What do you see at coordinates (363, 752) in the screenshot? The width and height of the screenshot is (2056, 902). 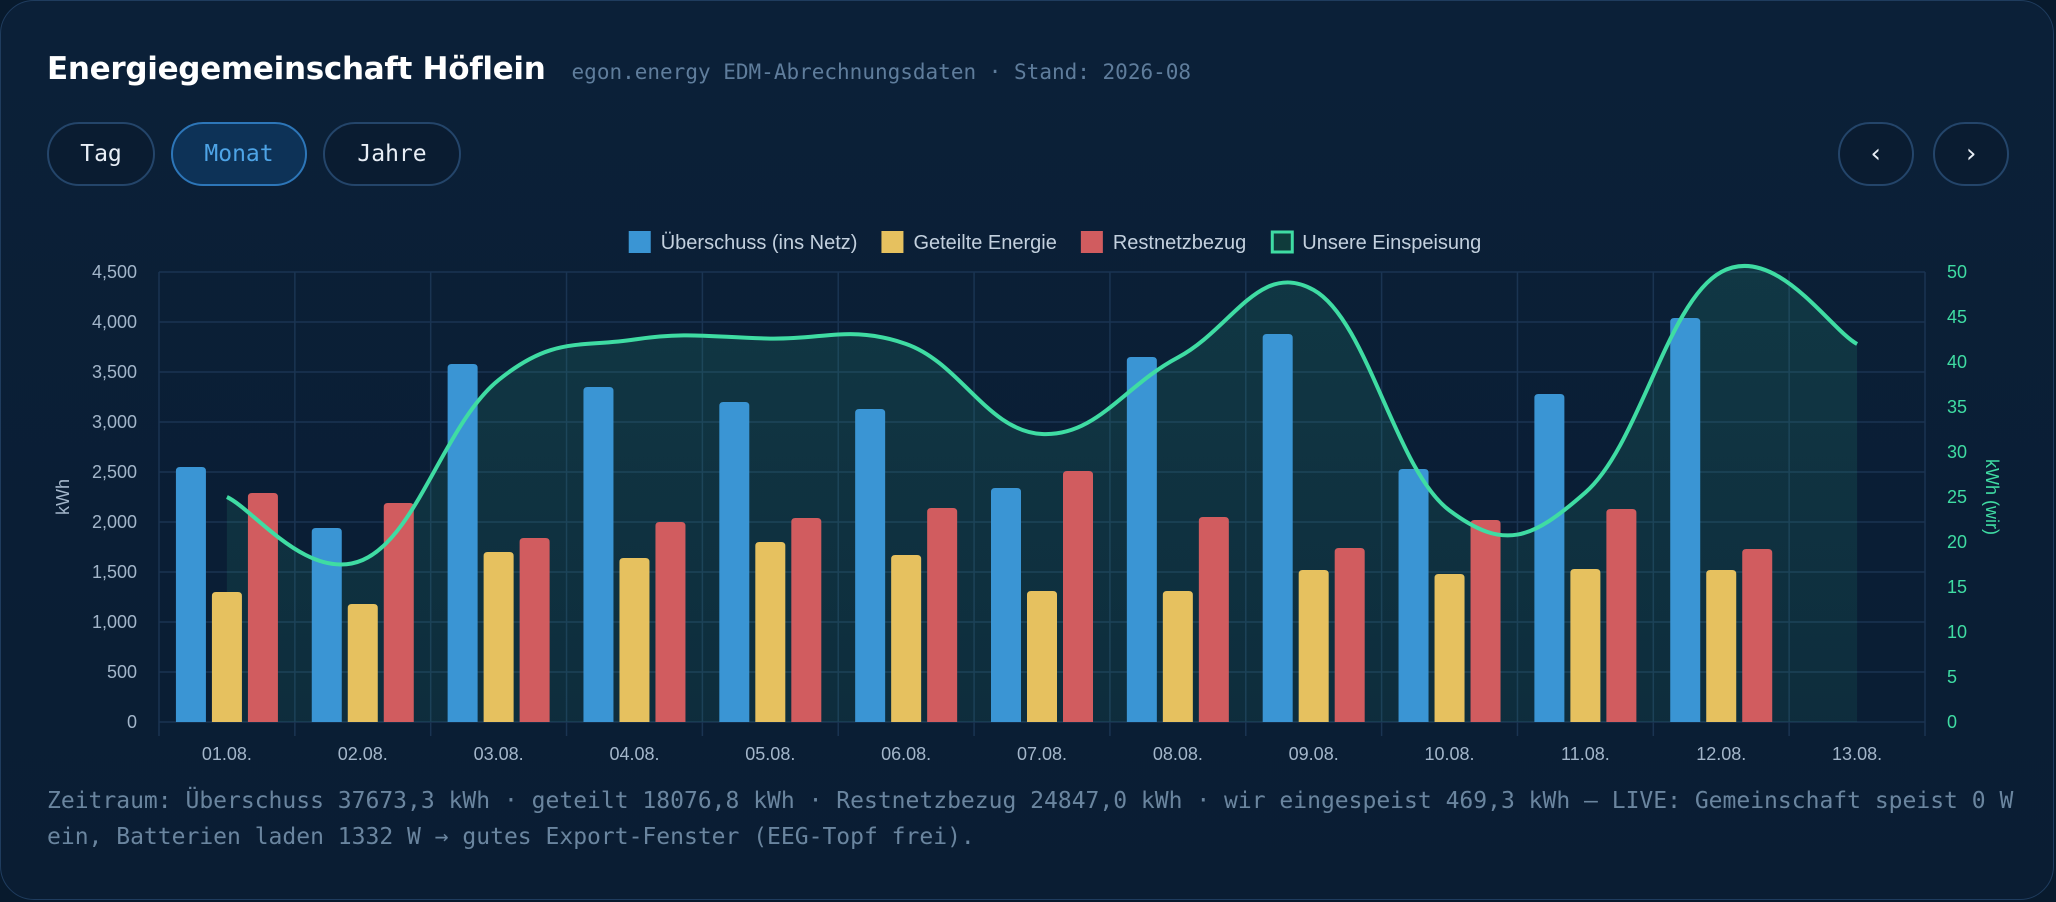 I see `x-tick-label: 02.08.` at bounding box center [363, 752].